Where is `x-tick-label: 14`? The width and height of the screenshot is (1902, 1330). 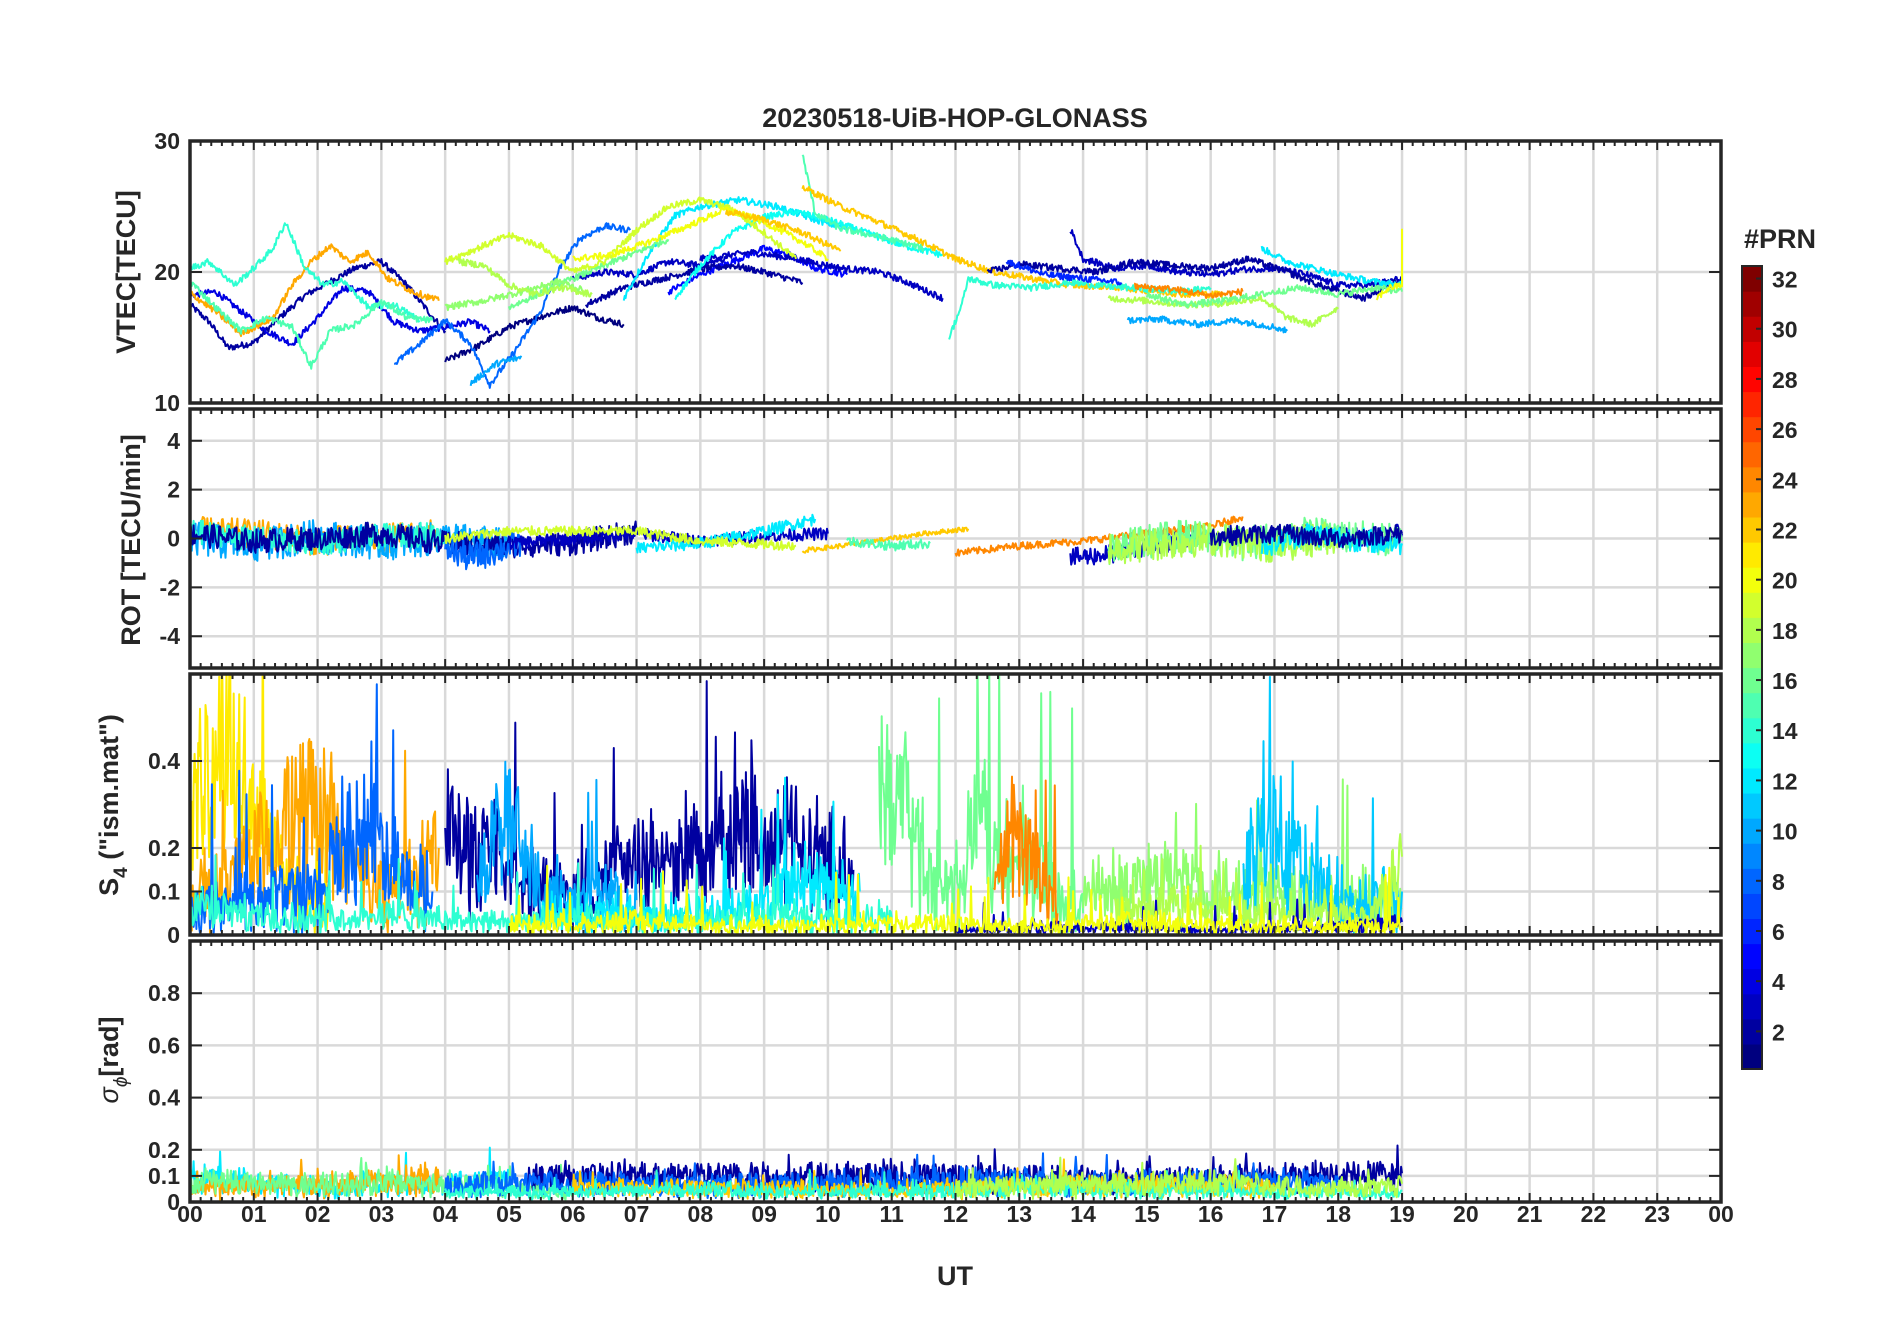 x-tick-label: 14 is located at coordinates (1083, 1214).